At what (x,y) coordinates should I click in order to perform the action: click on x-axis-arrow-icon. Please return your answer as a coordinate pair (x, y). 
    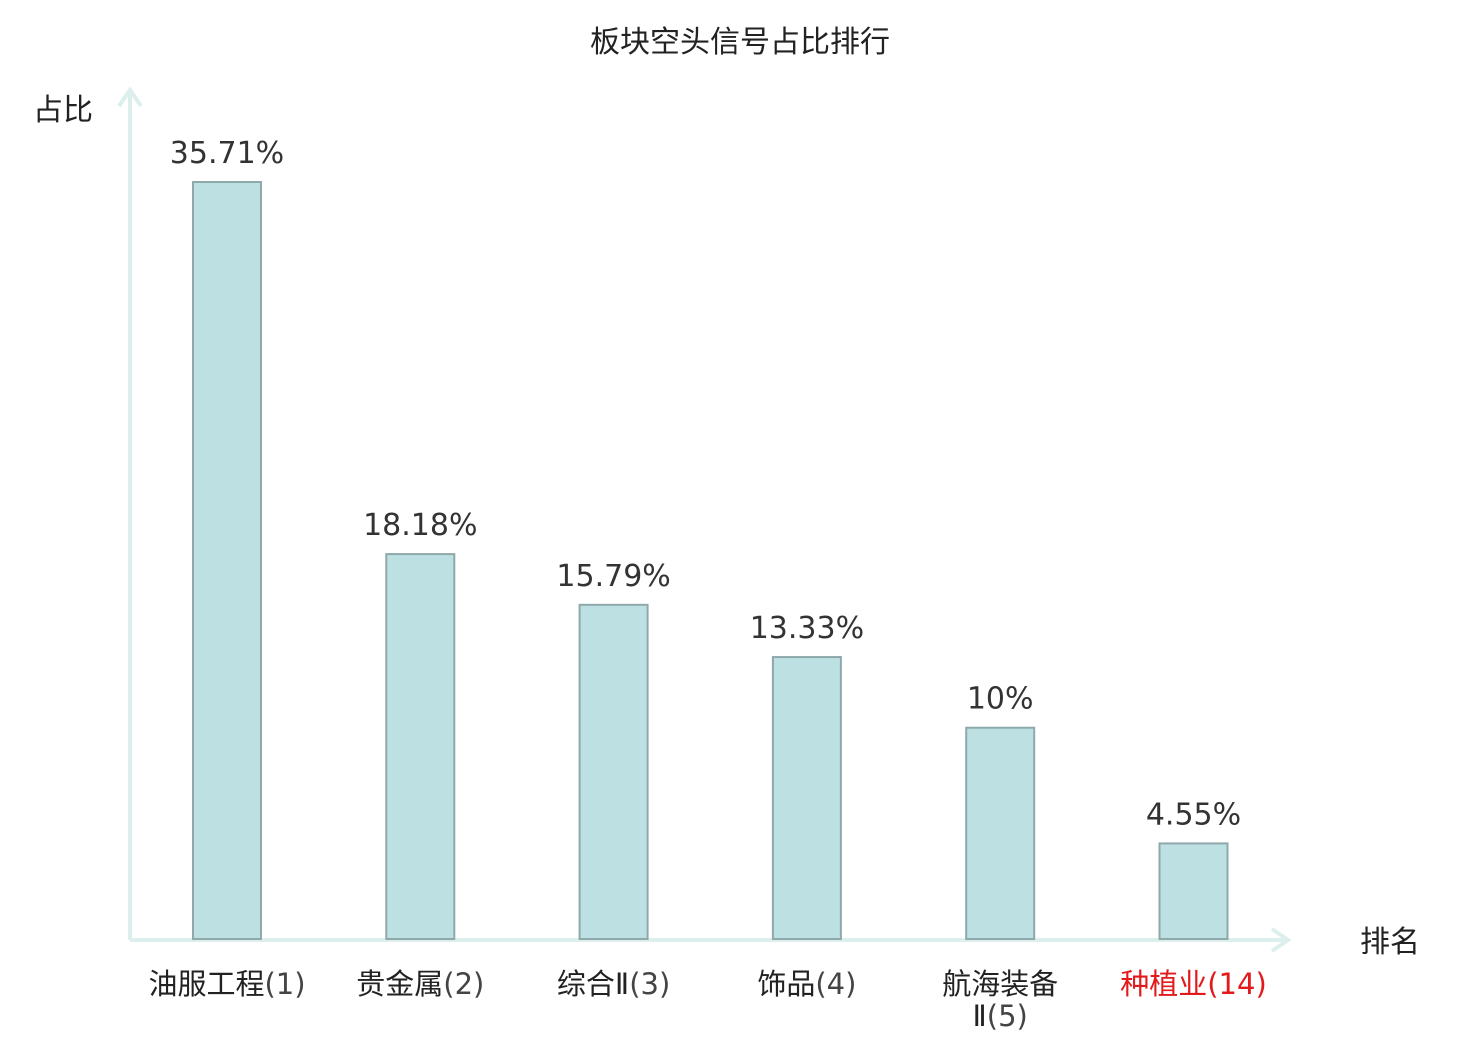
    Looking at the image, I should click on (1281, 940).